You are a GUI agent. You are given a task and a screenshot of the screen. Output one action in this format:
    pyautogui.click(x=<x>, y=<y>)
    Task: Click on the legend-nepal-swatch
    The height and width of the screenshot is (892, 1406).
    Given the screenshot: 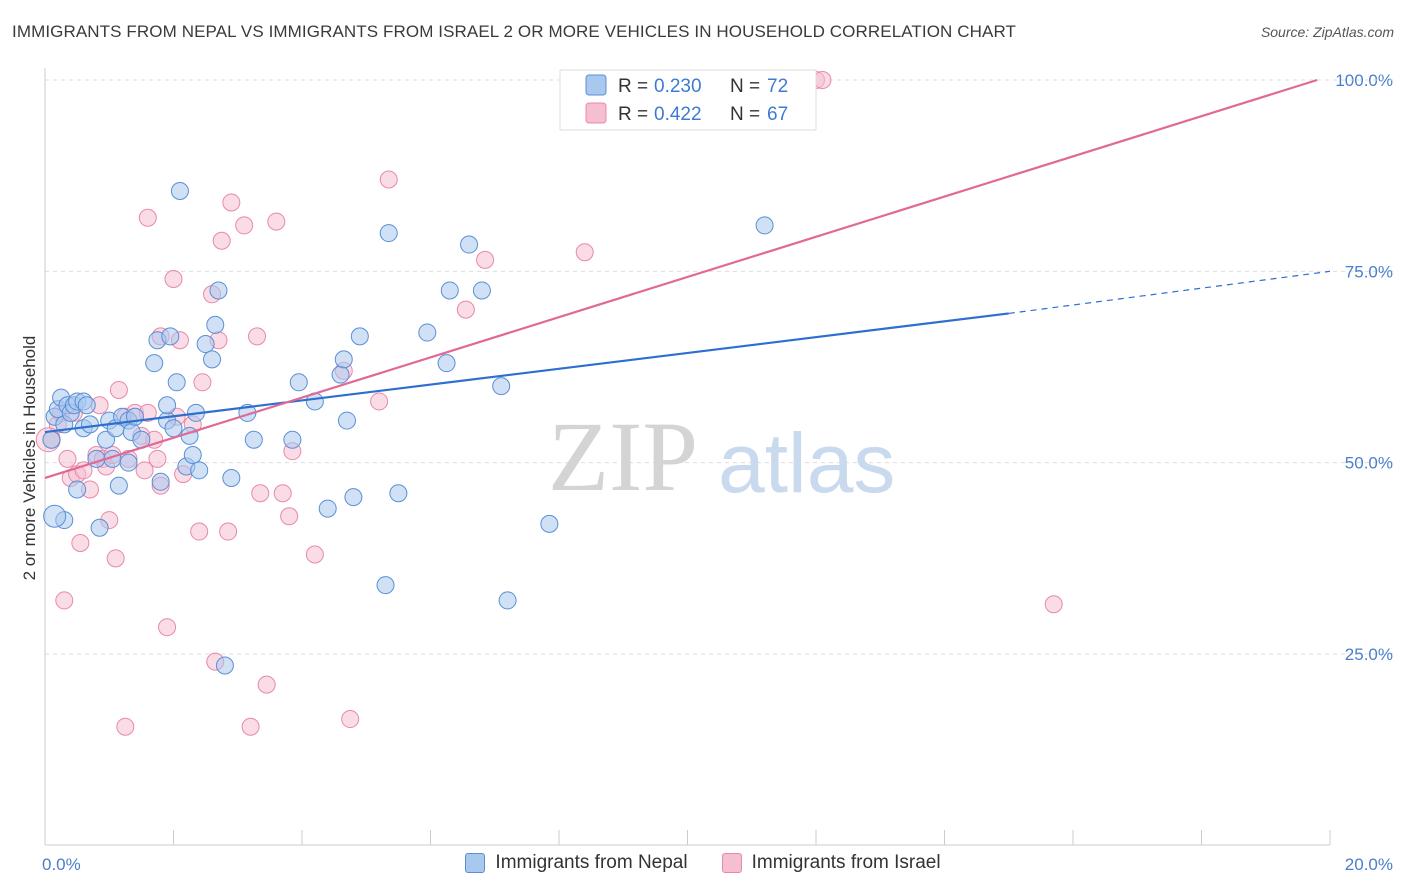 What is the action you would take?
    pyautogui.click(x=596, y=85)
    